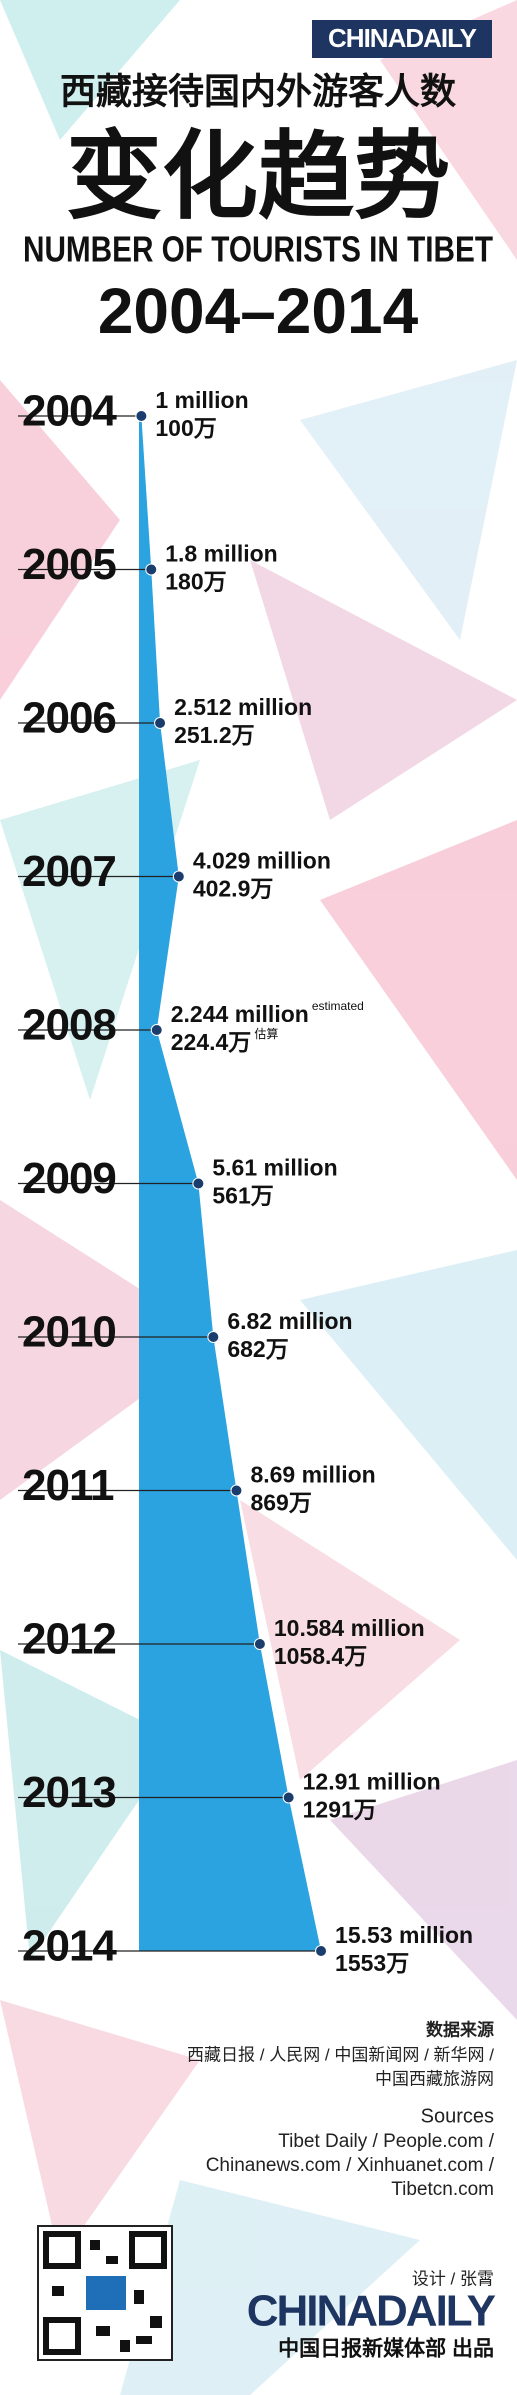 This screenshot has height=2395, width=517. I want to click on design-credit: 设计 / 张霄, so click(453, 2278).